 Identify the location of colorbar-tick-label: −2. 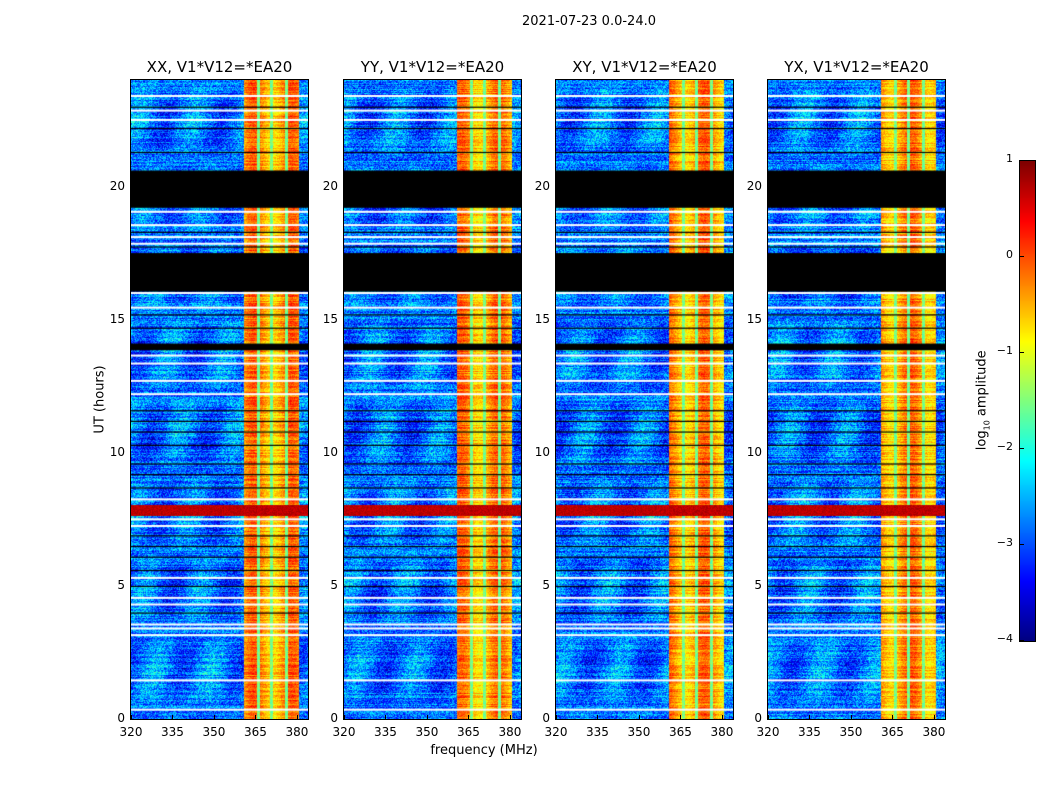
(1004, 446).